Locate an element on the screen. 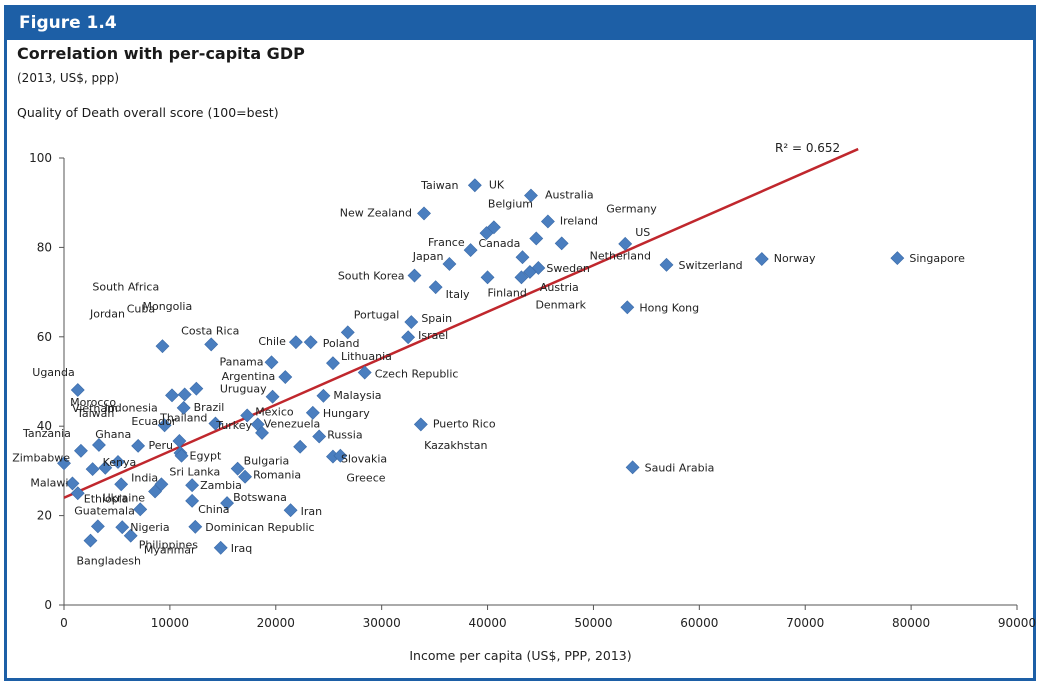 The width and height of the screenshot is (1040, 685). data-point-label: Puerto Rico is located at coordinates (464, 423).